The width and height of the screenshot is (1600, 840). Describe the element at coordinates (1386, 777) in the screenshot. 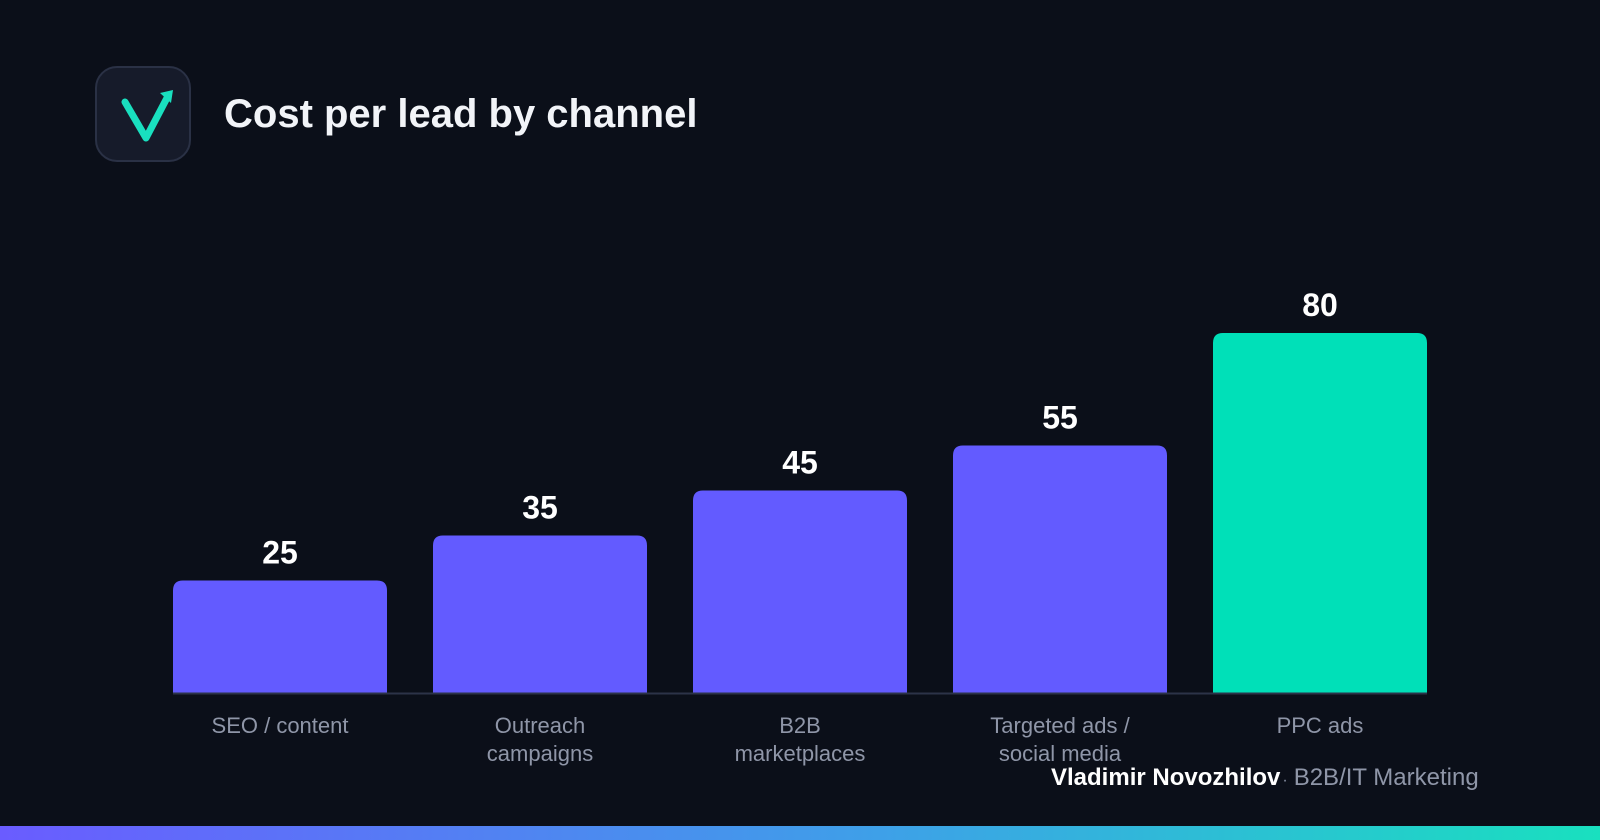

I see `author-role: B2B/IT Marketing` at that location.